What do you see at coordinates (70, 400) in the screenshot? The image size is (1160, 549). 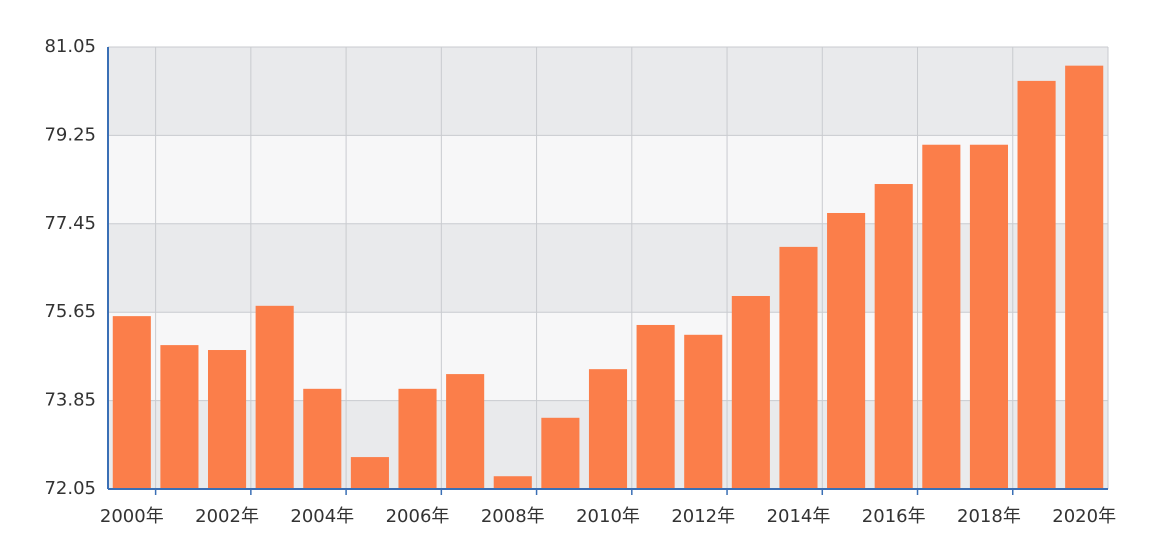 I see `y-tick-label: 73.85` at bounding box center [70, 400].